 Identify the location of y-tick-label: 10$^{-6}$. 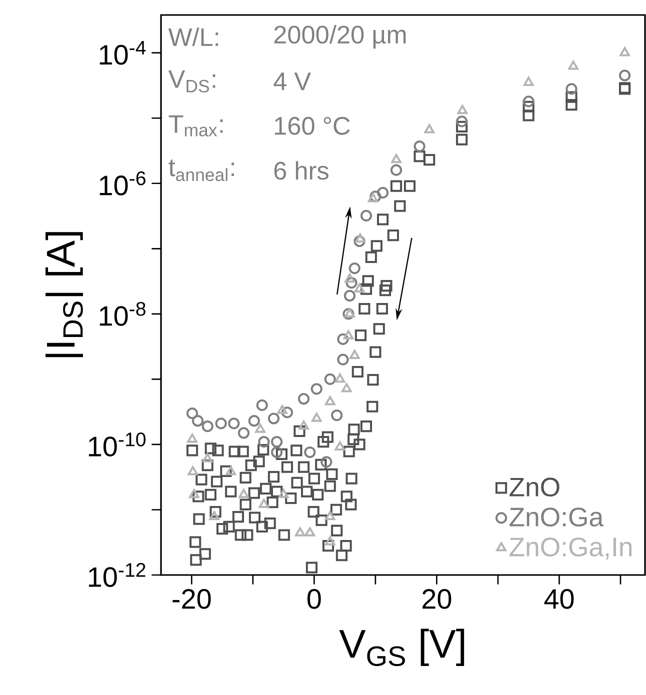
(123, 183).